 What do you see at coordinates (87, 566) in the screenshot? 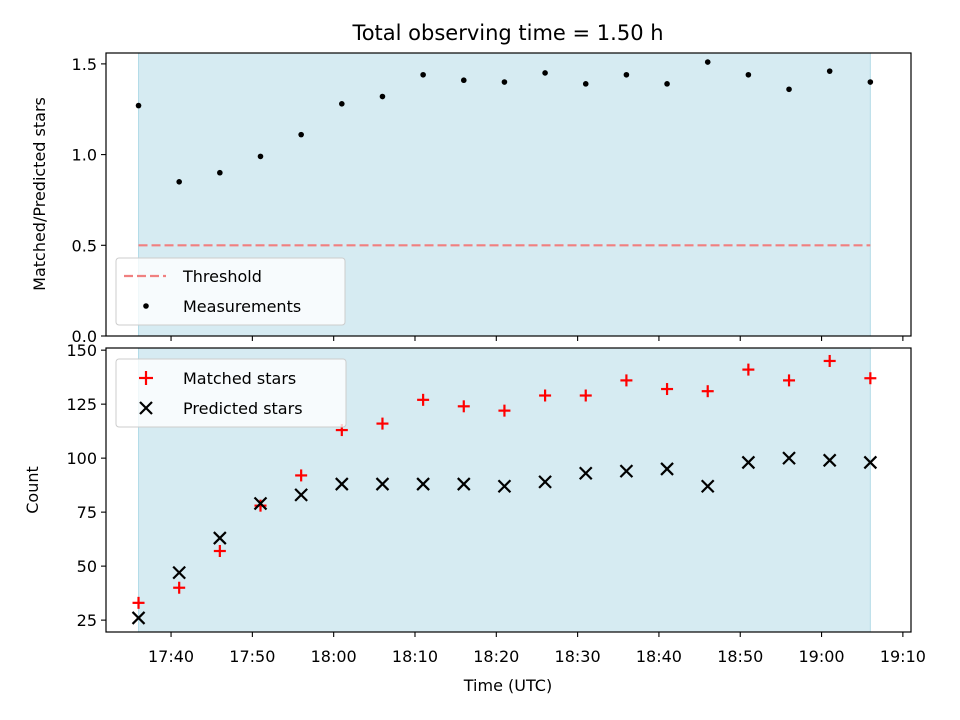
I see `count-y-tick-label: 50` at bounding box center [87, 566].